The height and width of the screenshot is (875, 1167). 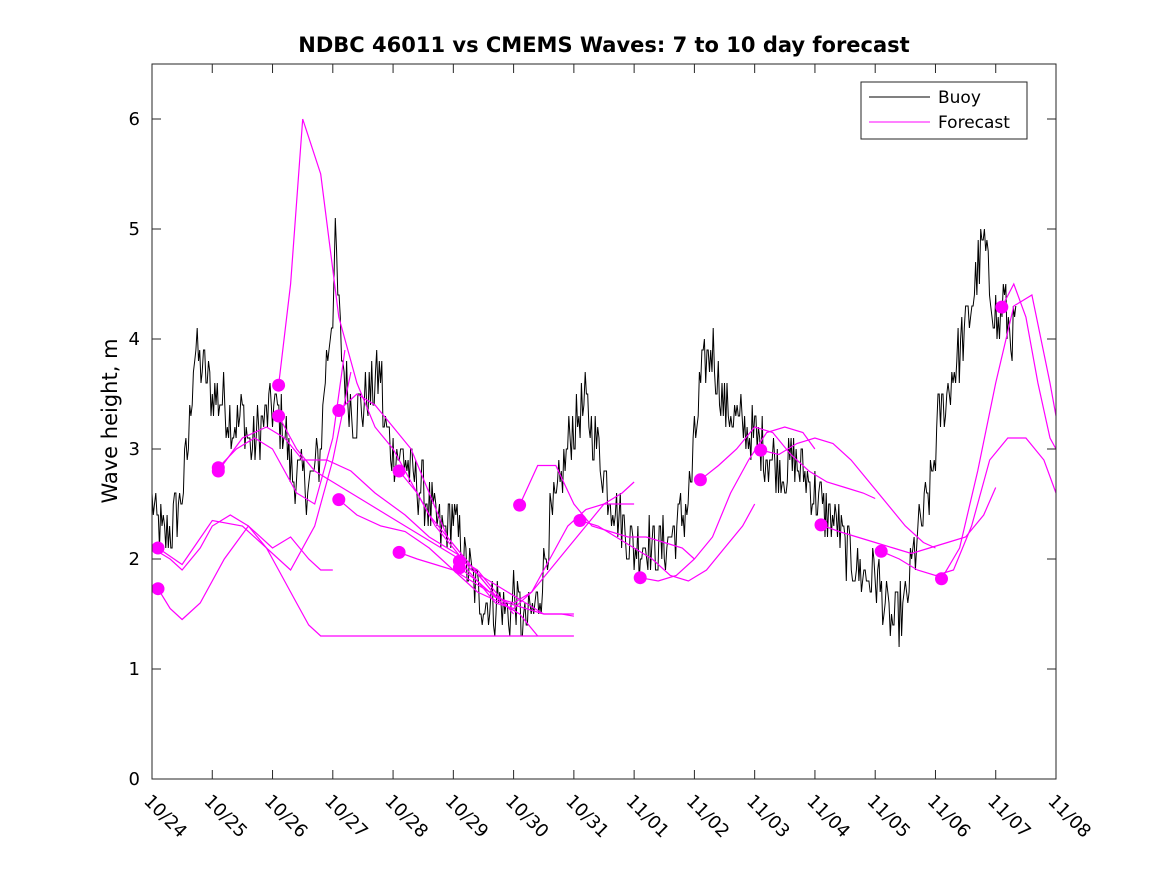 What do you see at coordinates (134, 449) in the screenshot?
I see `y-tick-label: 3` at bounding box center [134, 449].